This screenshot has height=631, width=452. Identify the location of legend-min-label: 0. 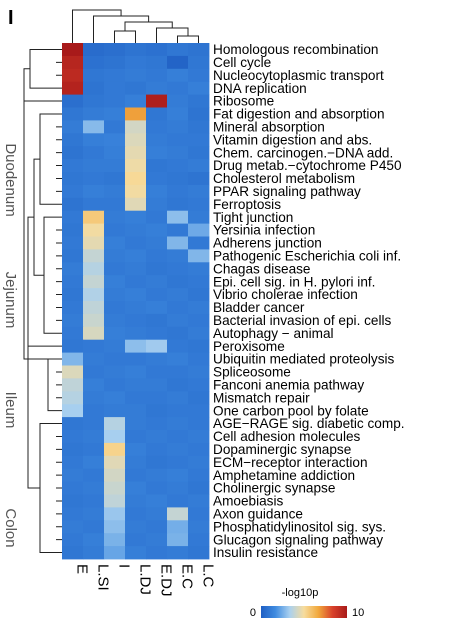
(253, 613).